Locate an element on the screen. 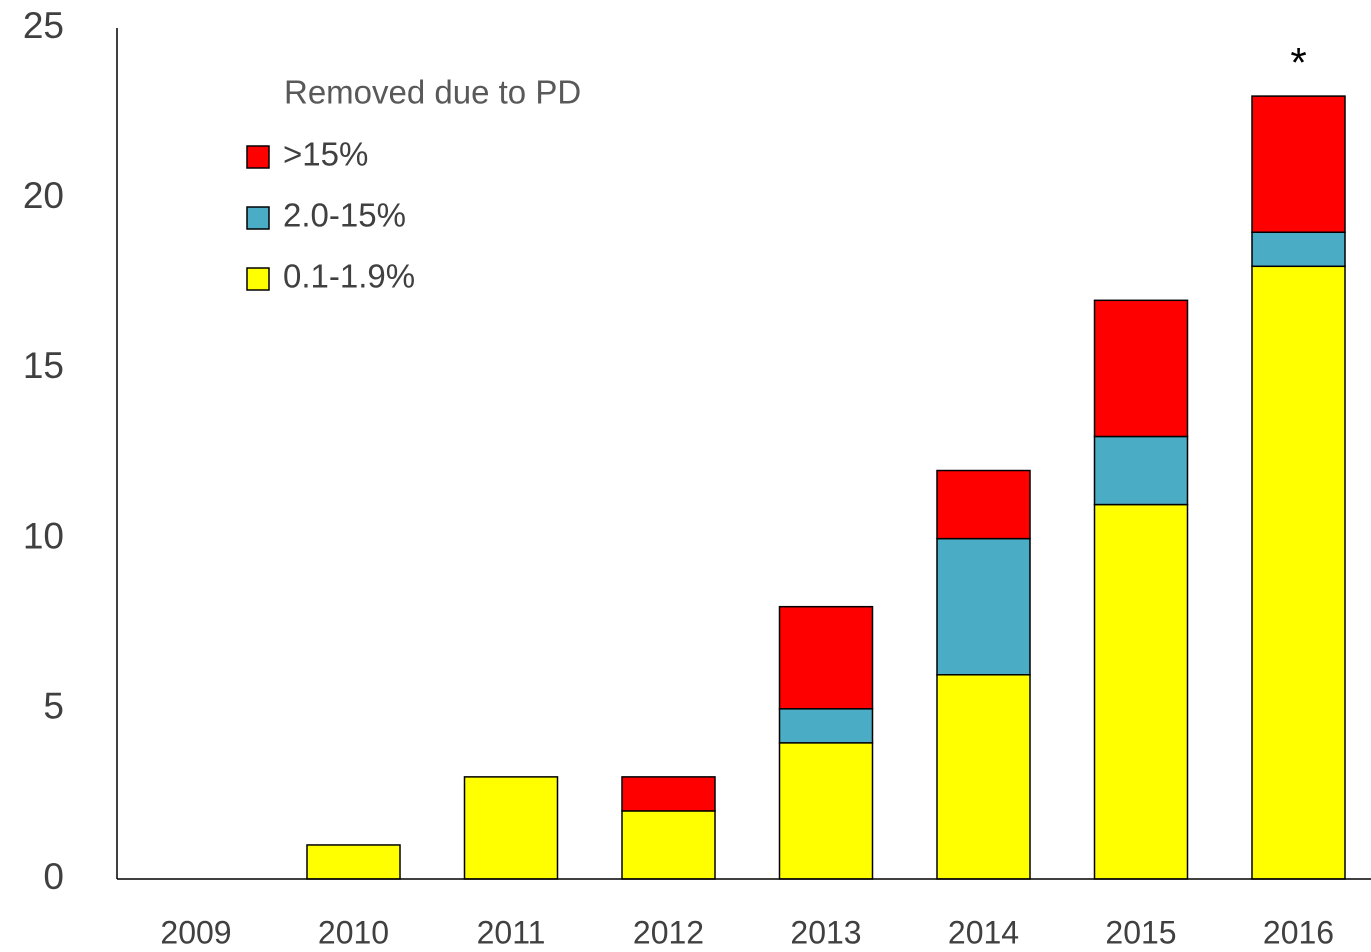 The image size is (1371, 952). y-tick-label: 0 is located at coordinates (53, 876).